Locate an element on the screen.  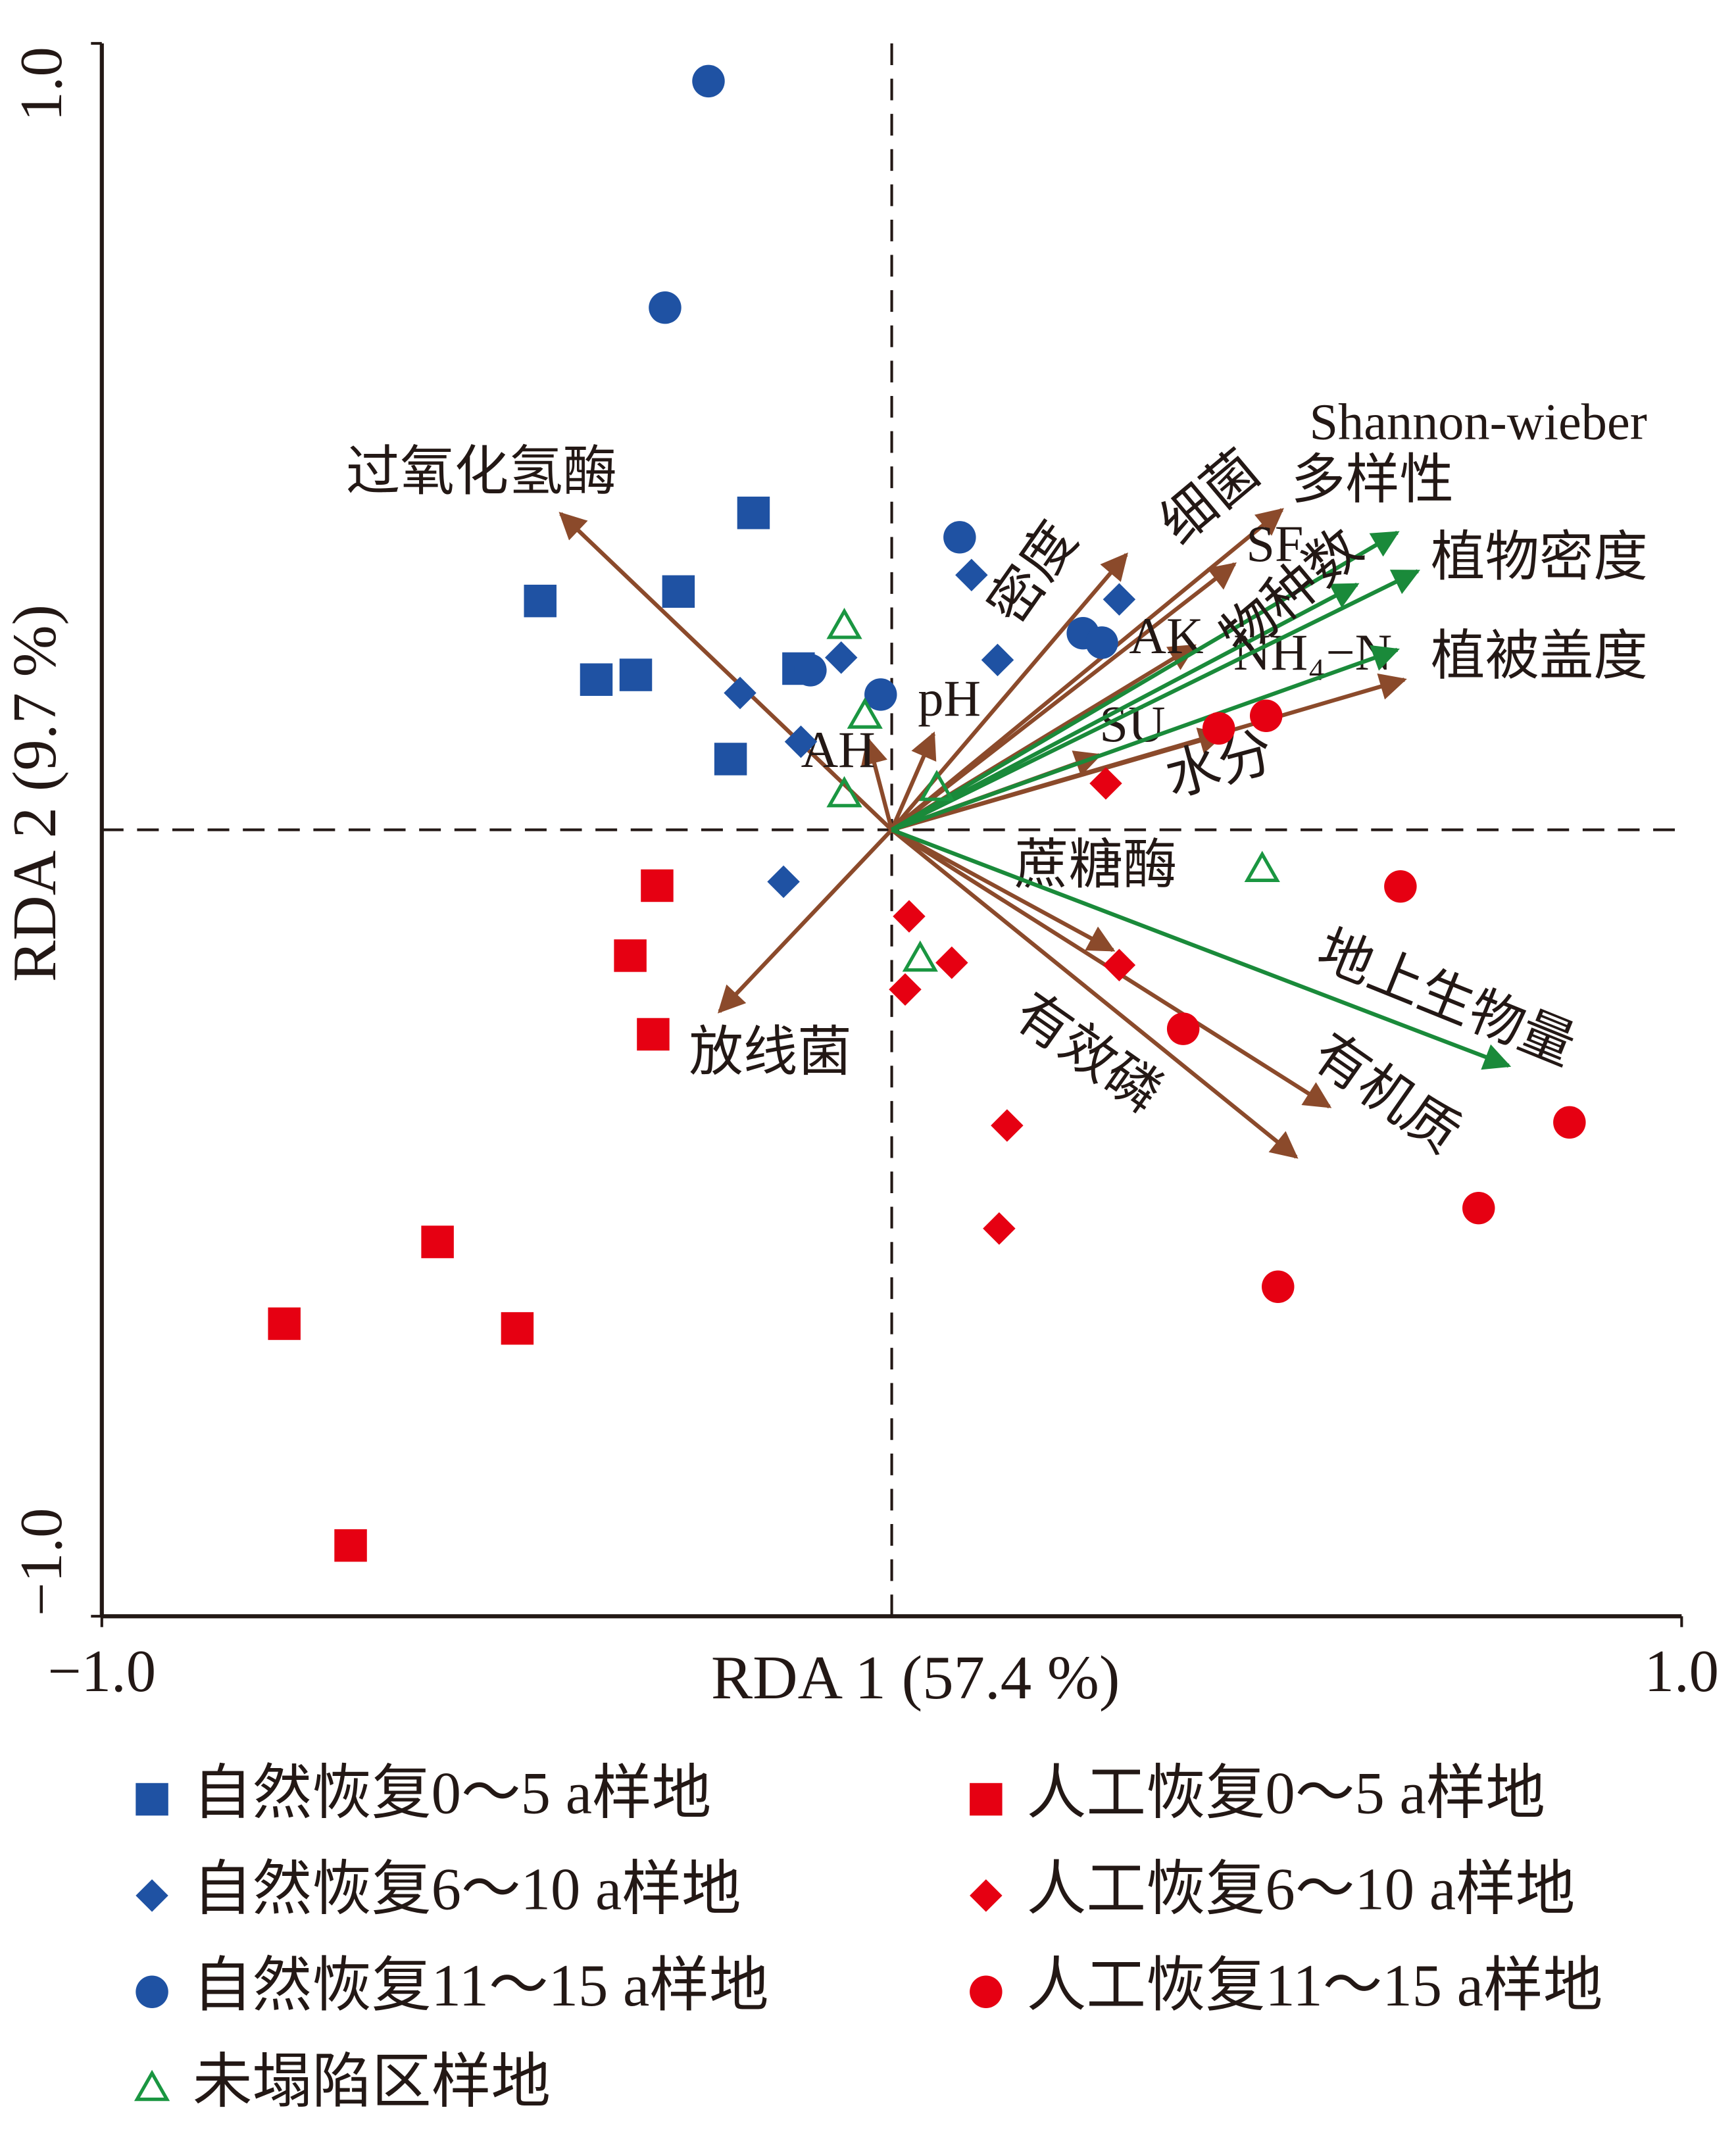
vector-label: pH is located at coordinates (950, 698).